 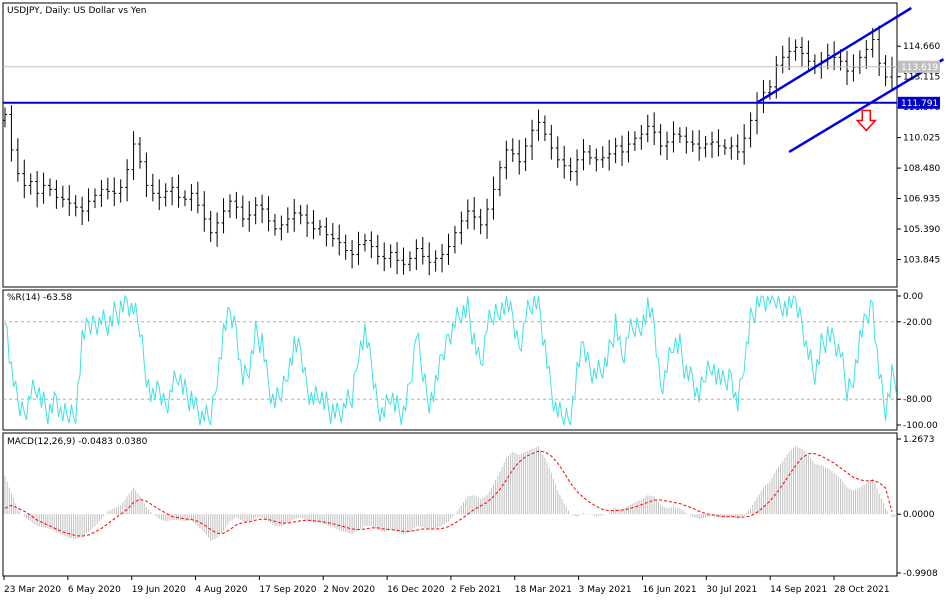 I want to click on macd-tick-label: 1.2673, so click(x=919, y=440).